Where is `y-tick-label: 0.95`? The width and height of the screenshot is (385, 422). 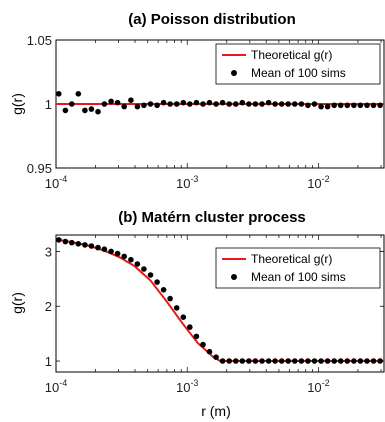
y-tick-label: 0.95 is located at coordinates (39, 168).